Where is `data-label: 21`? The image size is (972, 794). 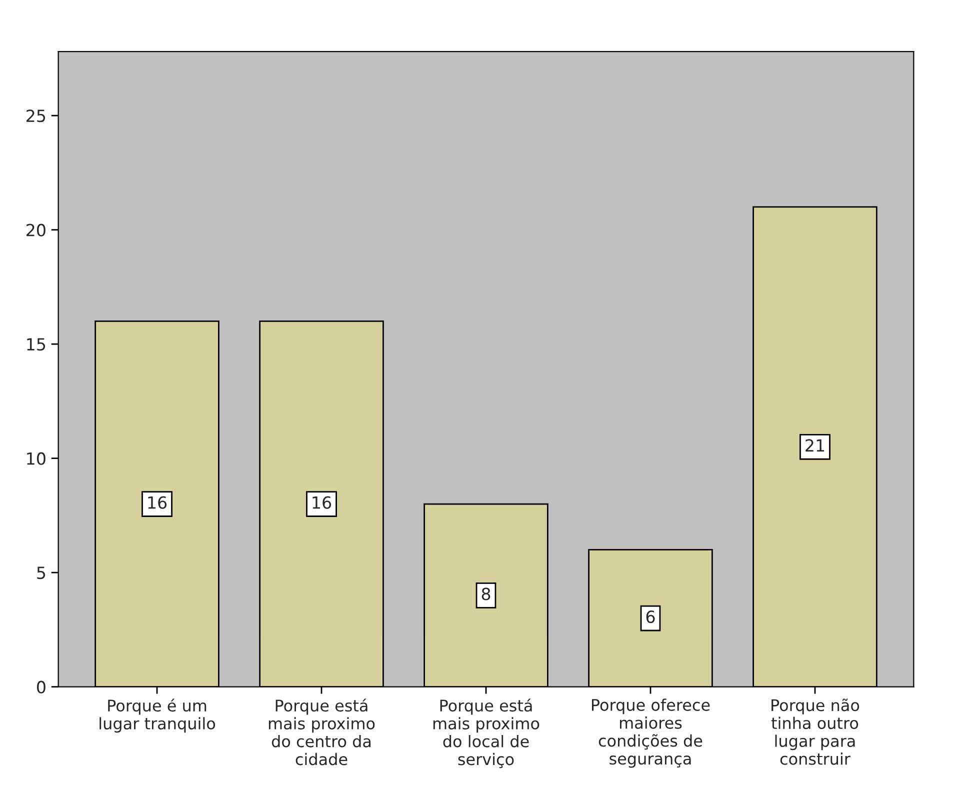
data-label: 21 is located at coordinates (815, 445).